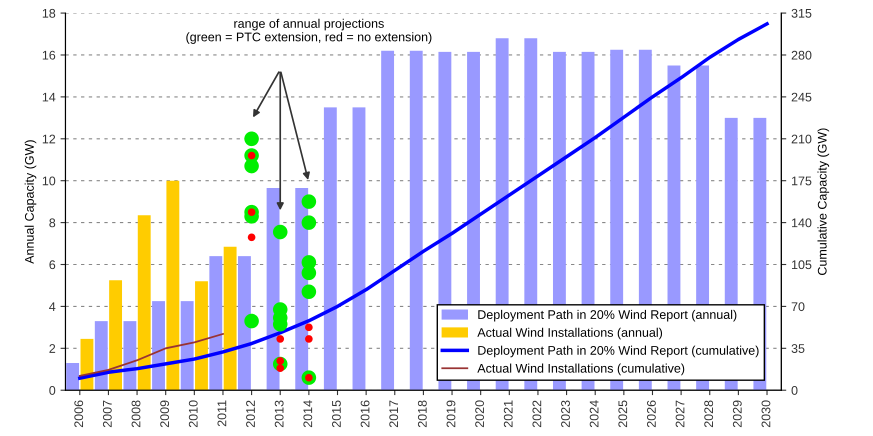  Describe the element at coordinates (618, 352) in the screenshot. I see `legend-label: Deployment Path in 20% Wind Report (cumulative)` at that location.